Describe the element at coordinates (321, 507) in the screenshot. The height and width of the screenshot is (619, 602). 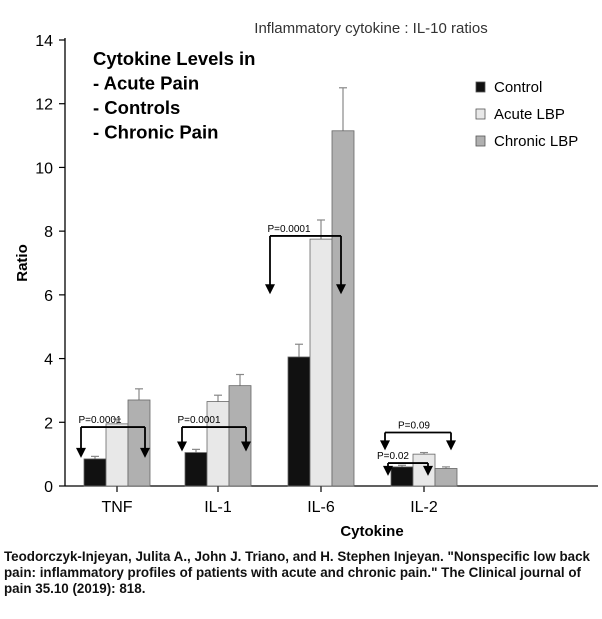
I see `x-tick-label: IL-6` at that location.